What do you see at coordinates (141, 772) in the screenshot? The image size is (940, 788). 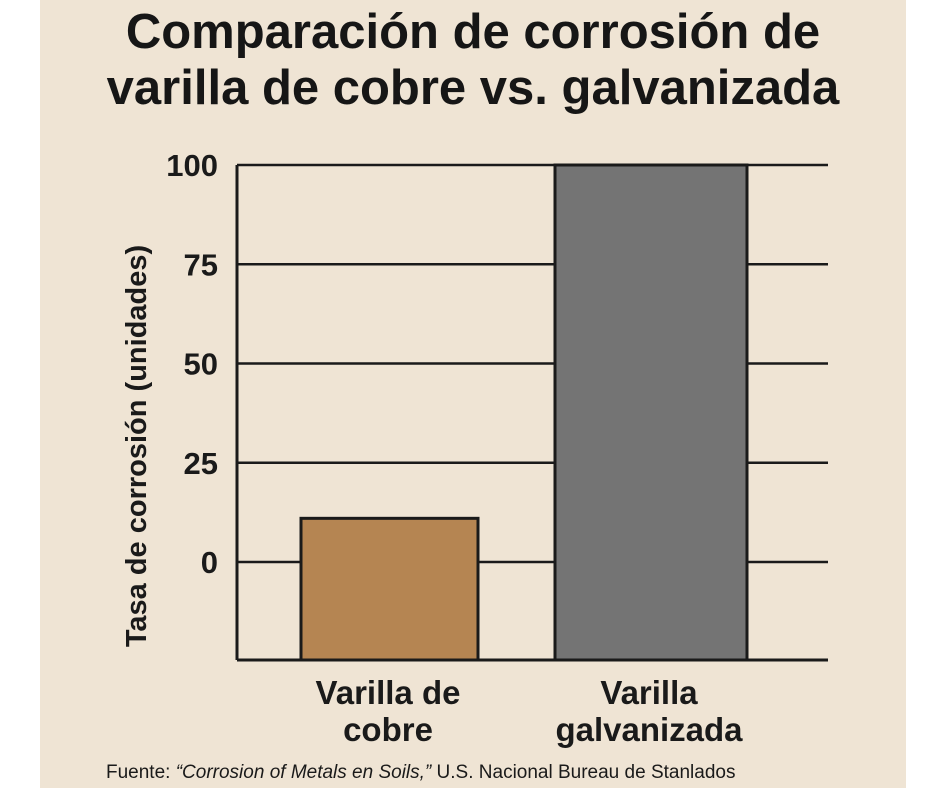 I see `source-prefix: Fuente:` at bounding box center [141, 772].